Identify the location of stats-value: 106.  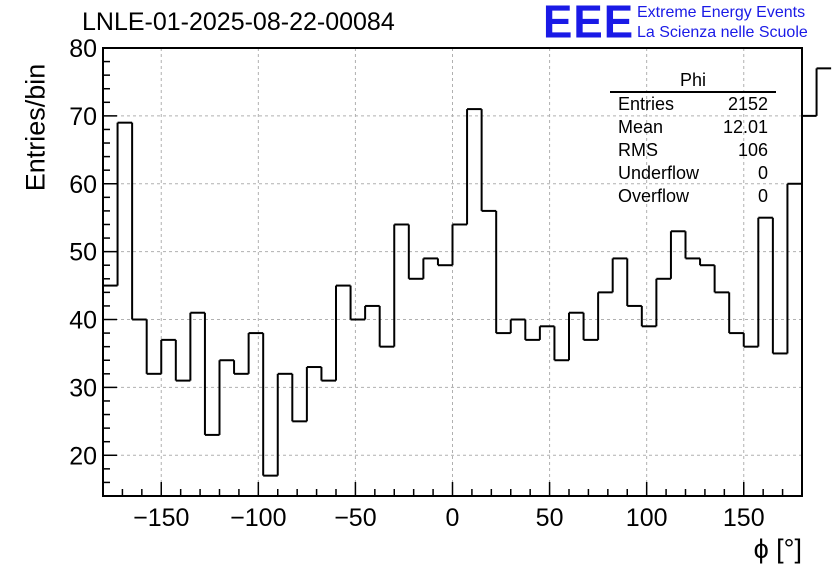
(752, 150).